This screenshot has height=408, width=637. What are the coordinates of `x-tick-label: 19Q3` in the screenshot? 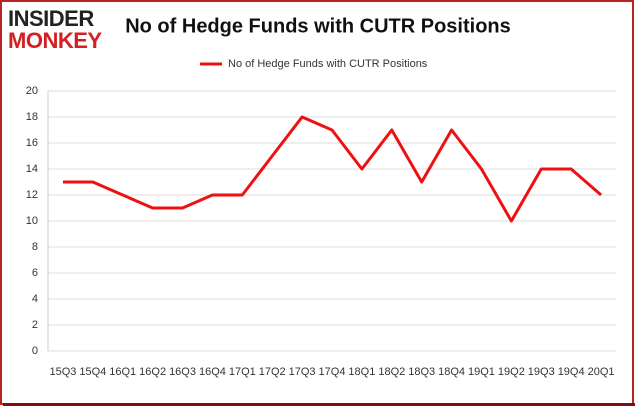 It's located at (541, 372).